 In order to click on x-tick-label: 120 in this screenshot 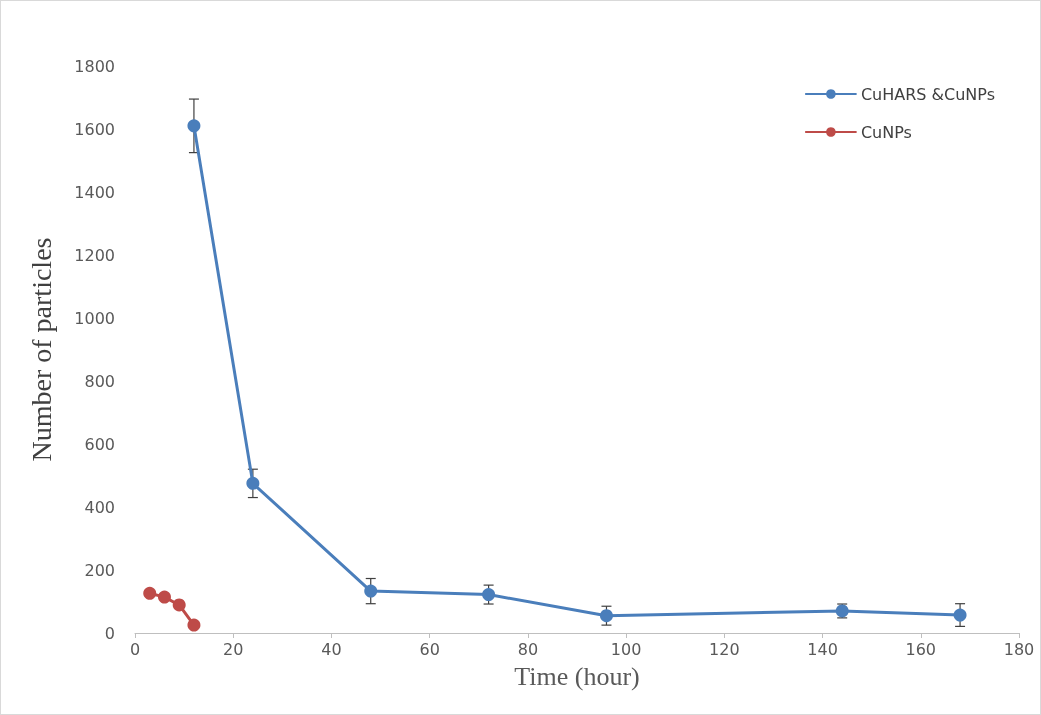, I will do `click(724, 649)`.